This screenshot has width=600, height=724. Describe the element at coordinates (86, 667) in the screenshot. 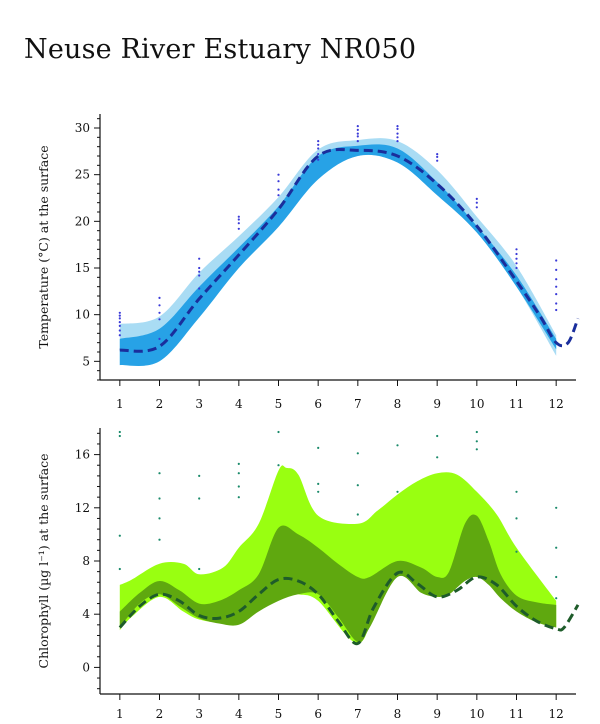

I see `y-tick-label: 0` at that location.